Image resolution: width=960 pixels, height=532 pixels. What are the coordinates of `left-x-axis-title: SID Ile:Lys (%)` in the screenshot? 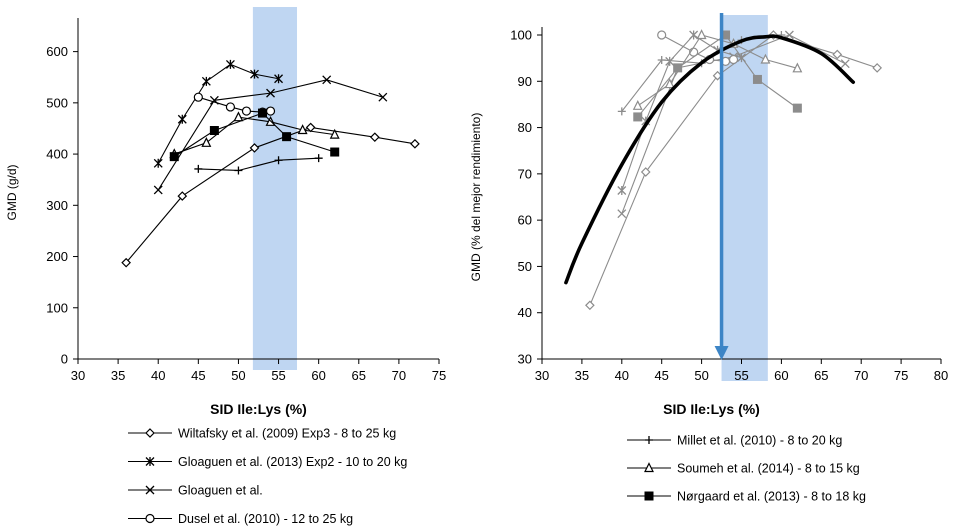 It's located at (258, 409).